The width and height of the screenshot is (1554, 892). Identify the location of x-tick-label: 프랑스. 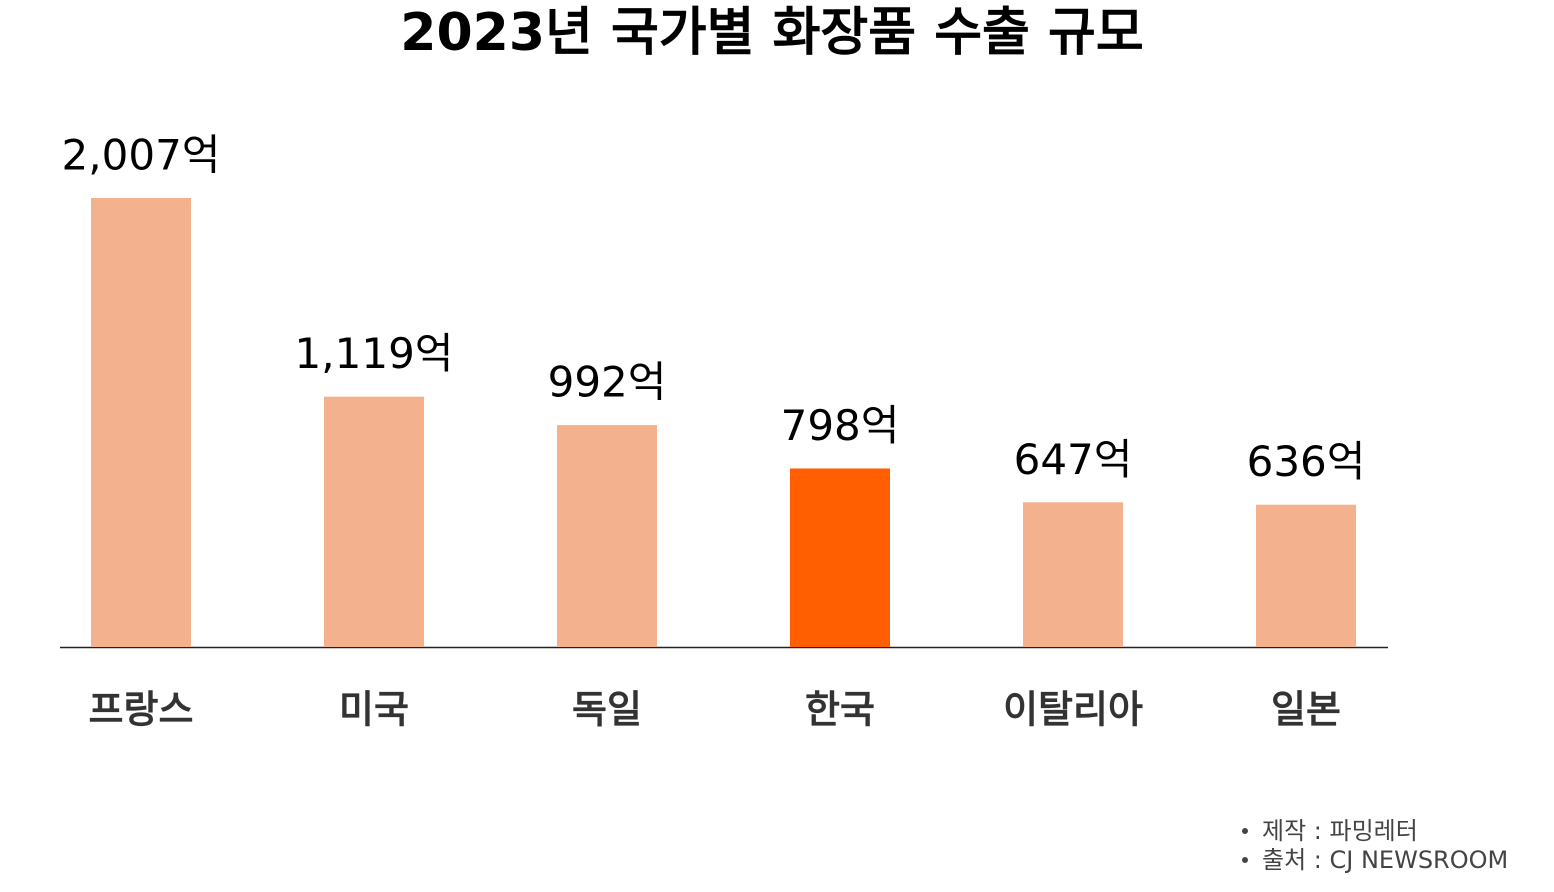
(141, 710).